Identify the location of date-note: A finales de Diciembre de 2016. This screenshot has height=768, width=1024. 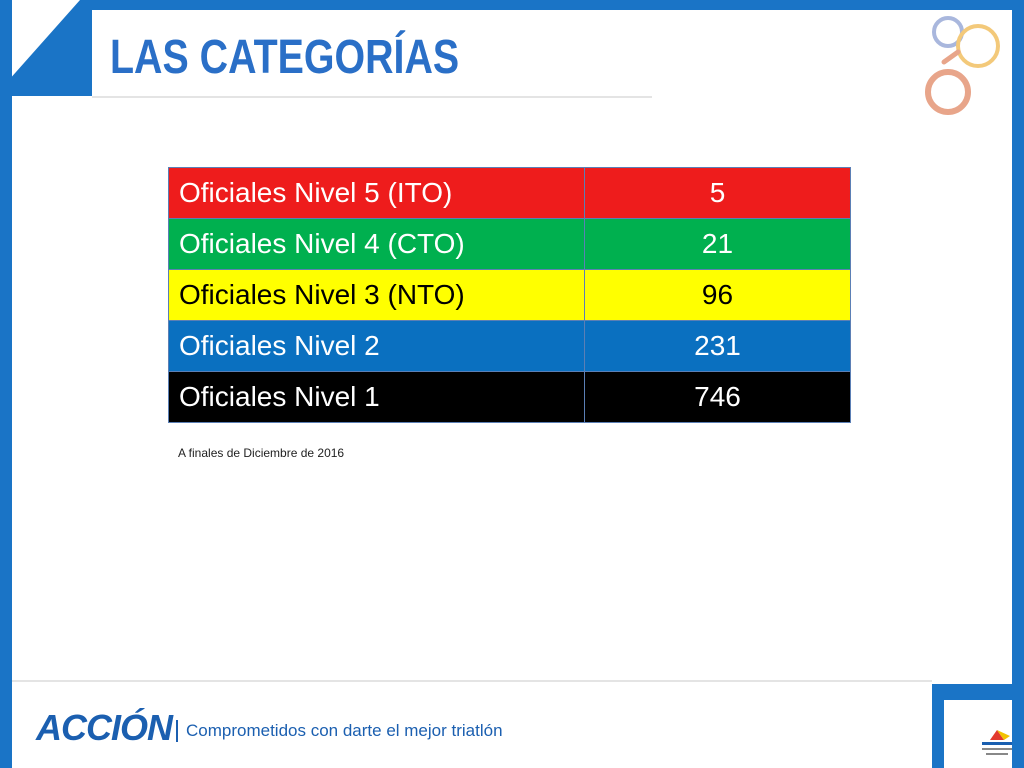
(261, 453).